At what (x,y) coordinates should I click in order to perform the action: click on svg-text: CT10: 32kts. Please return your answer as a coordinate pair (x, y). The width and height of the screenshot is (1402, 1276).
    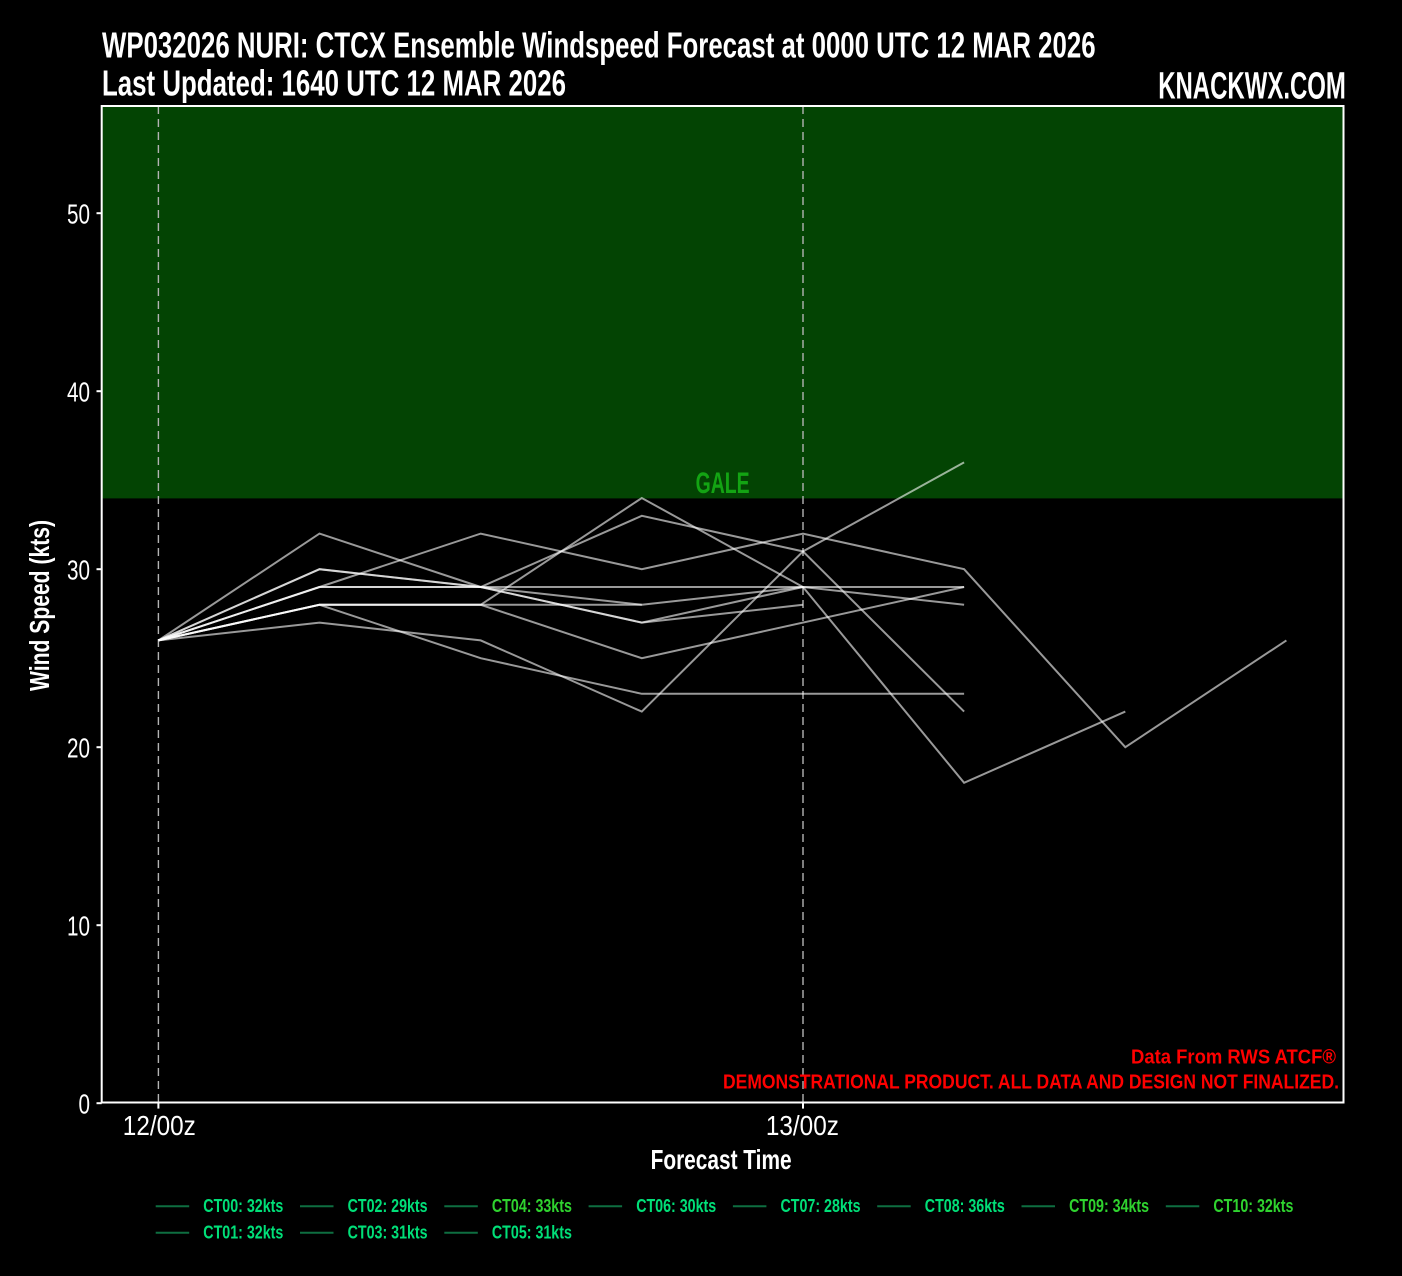
    Looking at the image, I should click on (1253, 1205).